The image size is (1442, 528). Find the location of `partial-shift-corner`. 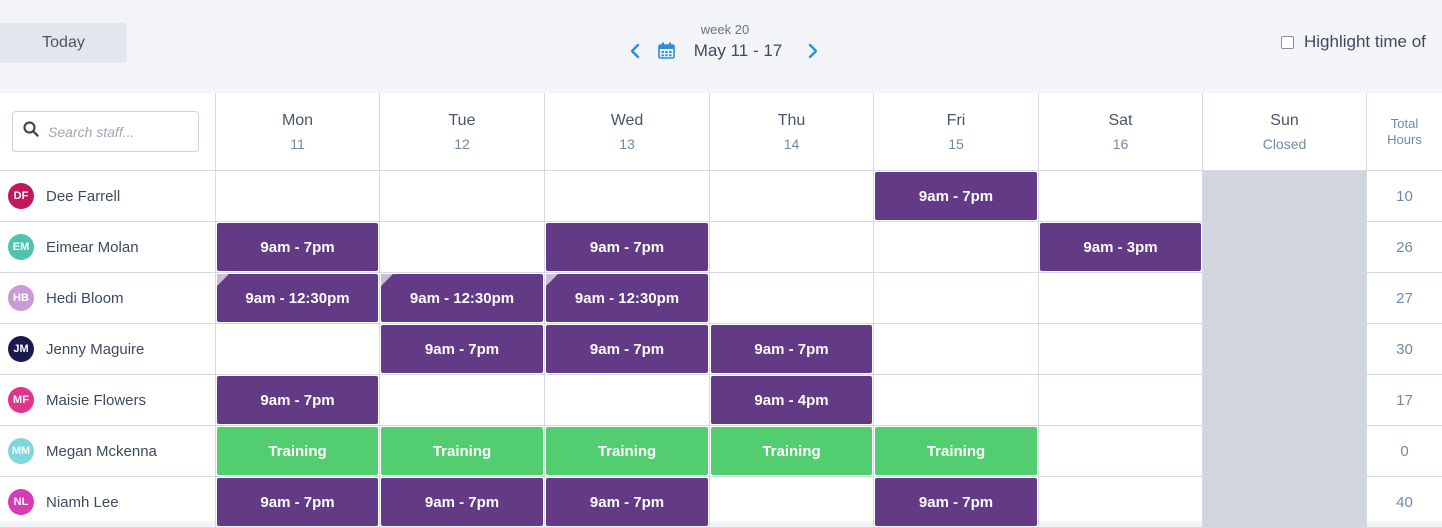

partial-shift-corner is located at coordinates (387, 280).